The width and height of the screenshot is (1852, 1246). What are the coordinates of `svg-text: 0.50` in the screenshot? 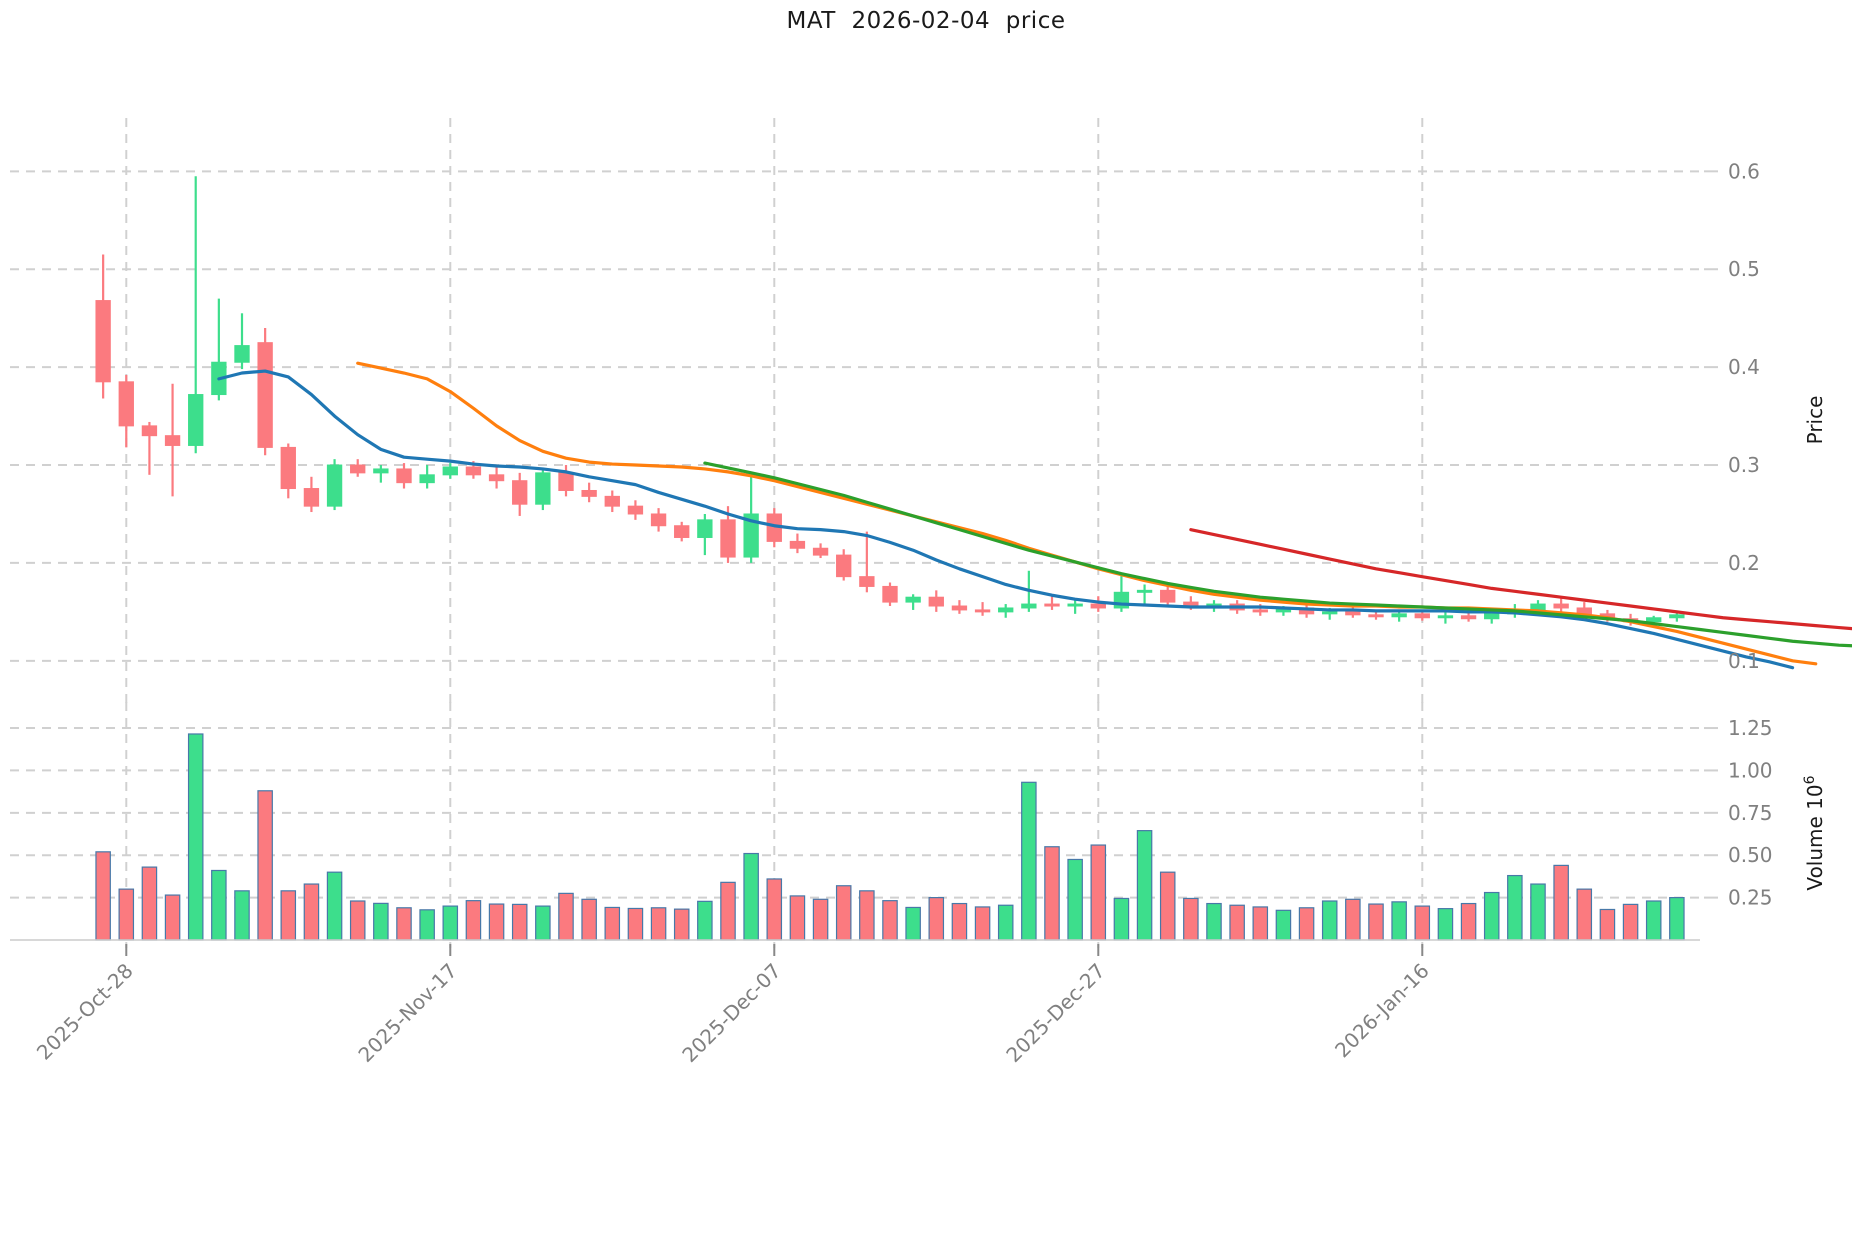 It's located at (1750, 855).